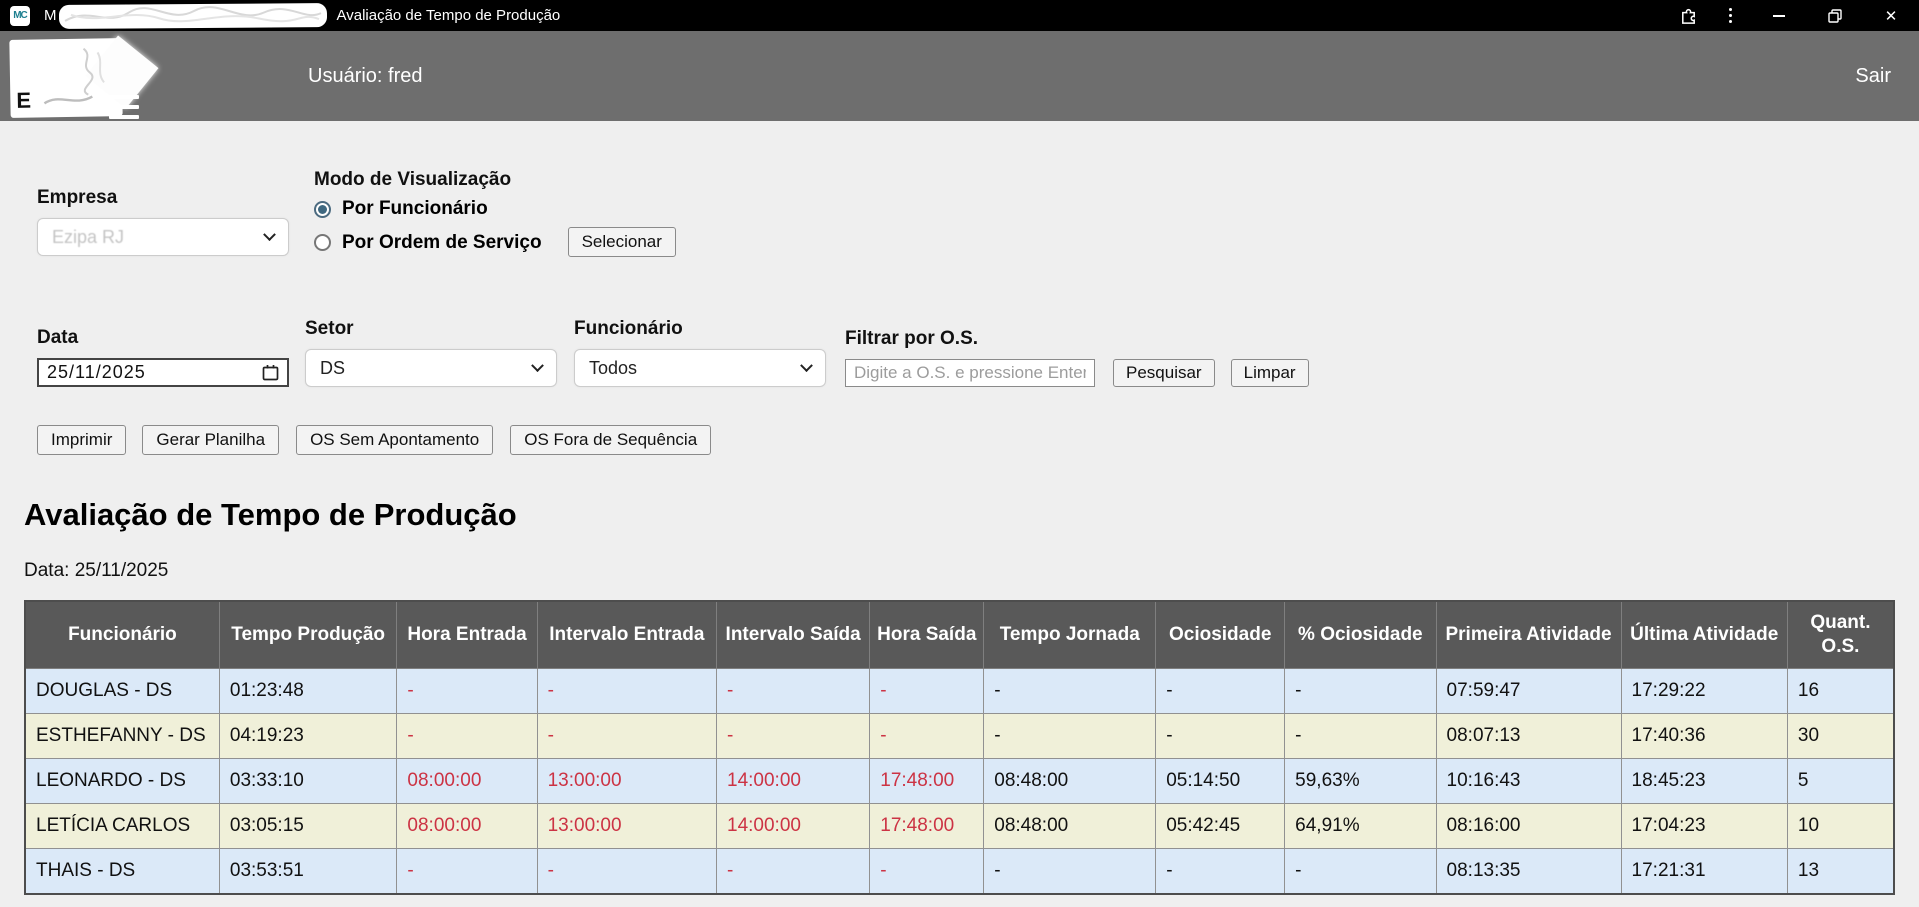 This screenshot has width=1919, height=907. Describe the element at coordinates (24, 100) in the screenshot. I see `logo-letter: E` at that location.